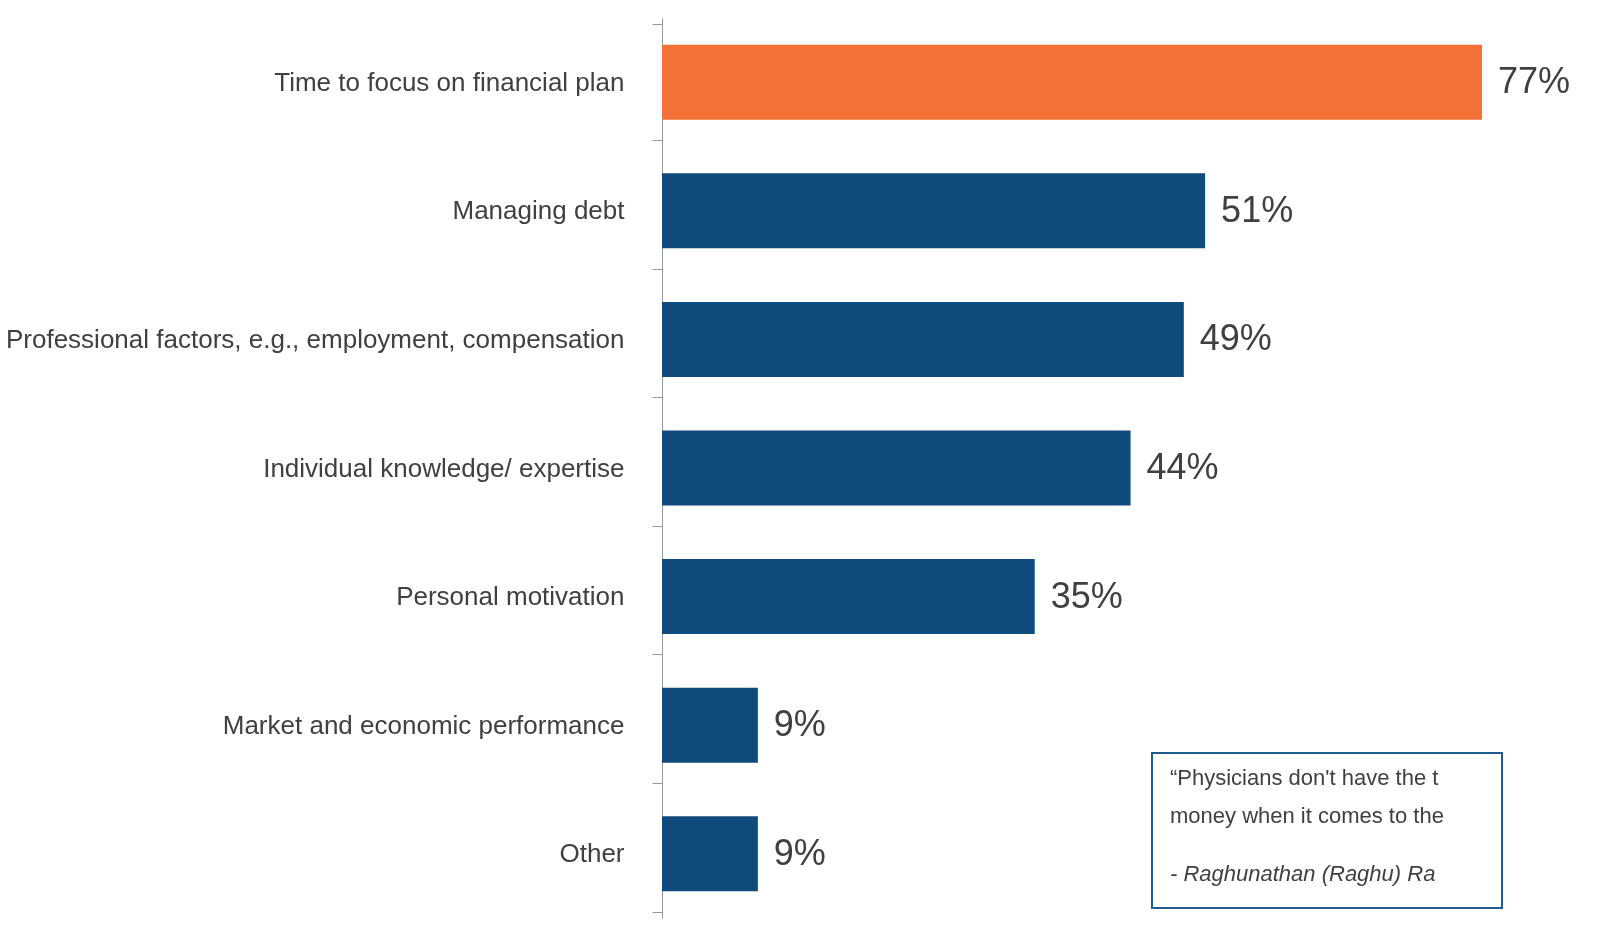  Describe the element at coordinates (592, 853) in the screenshot. I see `y-tick-label: Other` at that location.